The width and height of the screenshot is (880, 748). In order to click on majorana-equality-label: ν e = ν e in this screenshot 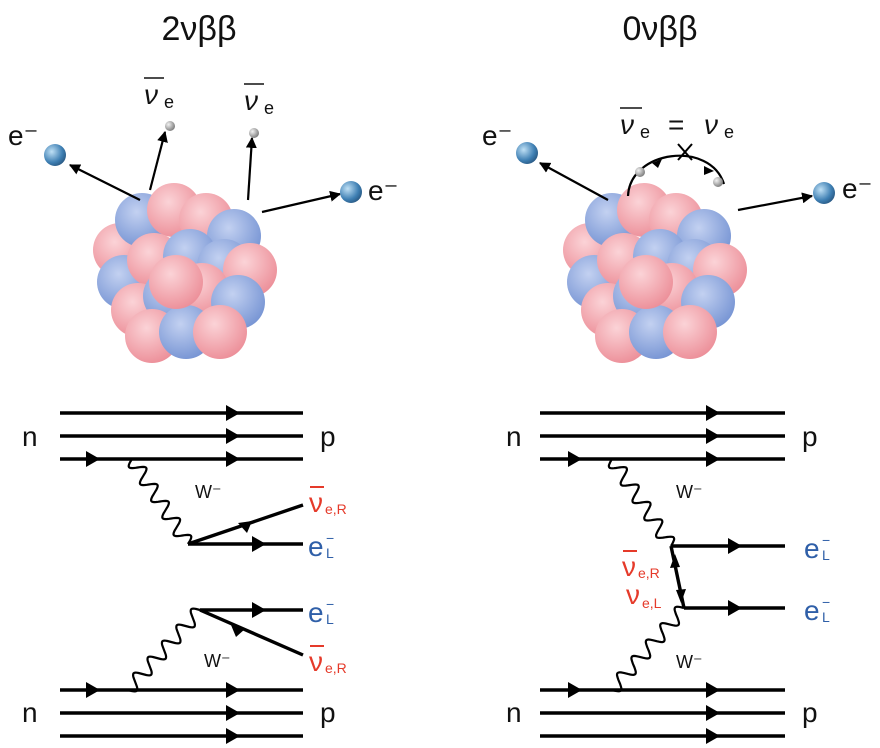, I will do `click(677, 124)`.